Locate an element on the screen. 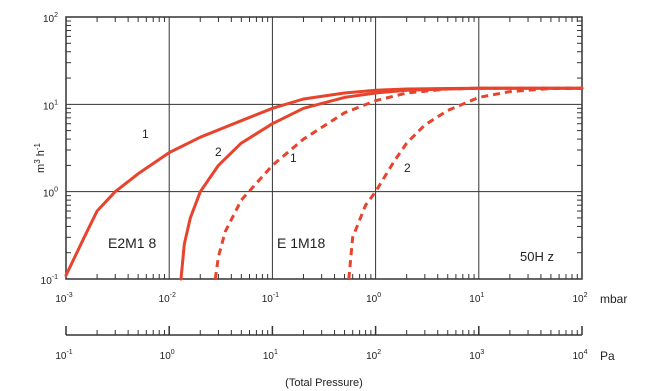  x-tick-labels: 10⁻³ 10⁻² 10⁻¹ 10⁰ 10¹ 10² is located at coordinates (321, 298).